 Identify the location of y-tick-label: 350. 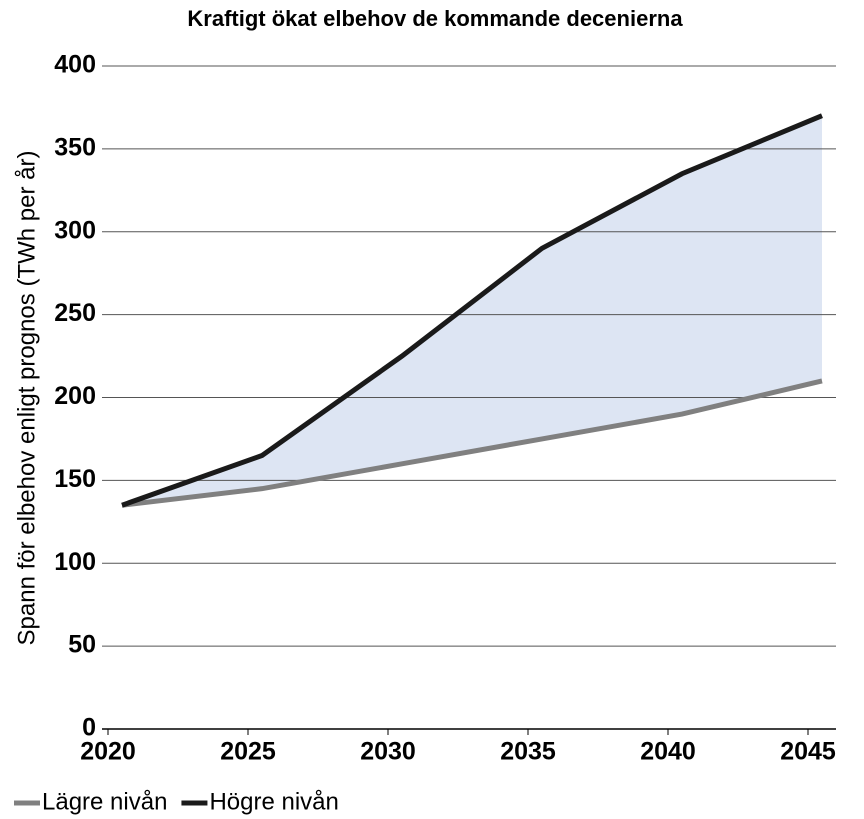
(75, 147).